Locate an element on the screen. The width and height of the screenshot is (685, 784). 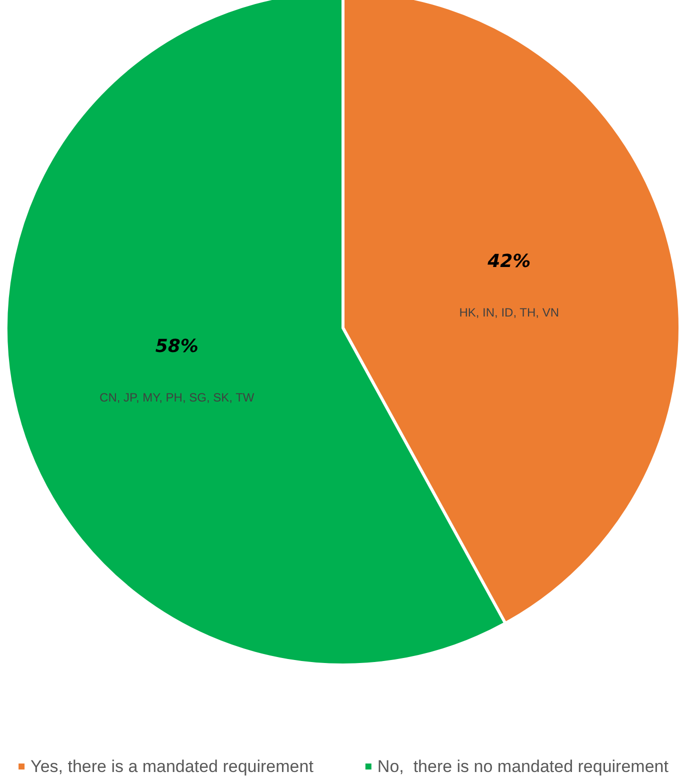
legend-label: No, there is no mandated requirement is located at coordinates (523, 766).